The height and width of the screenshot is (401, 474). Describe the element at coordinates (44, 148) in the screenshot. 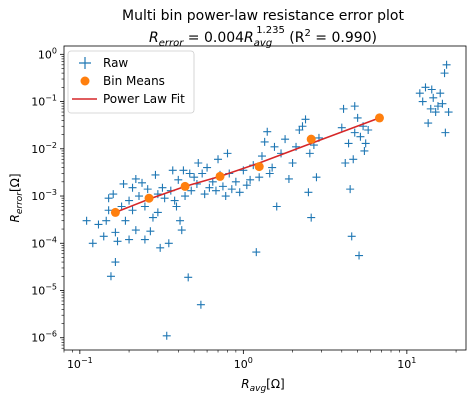

I see `y-tick-label: 10⁻²` at that location.